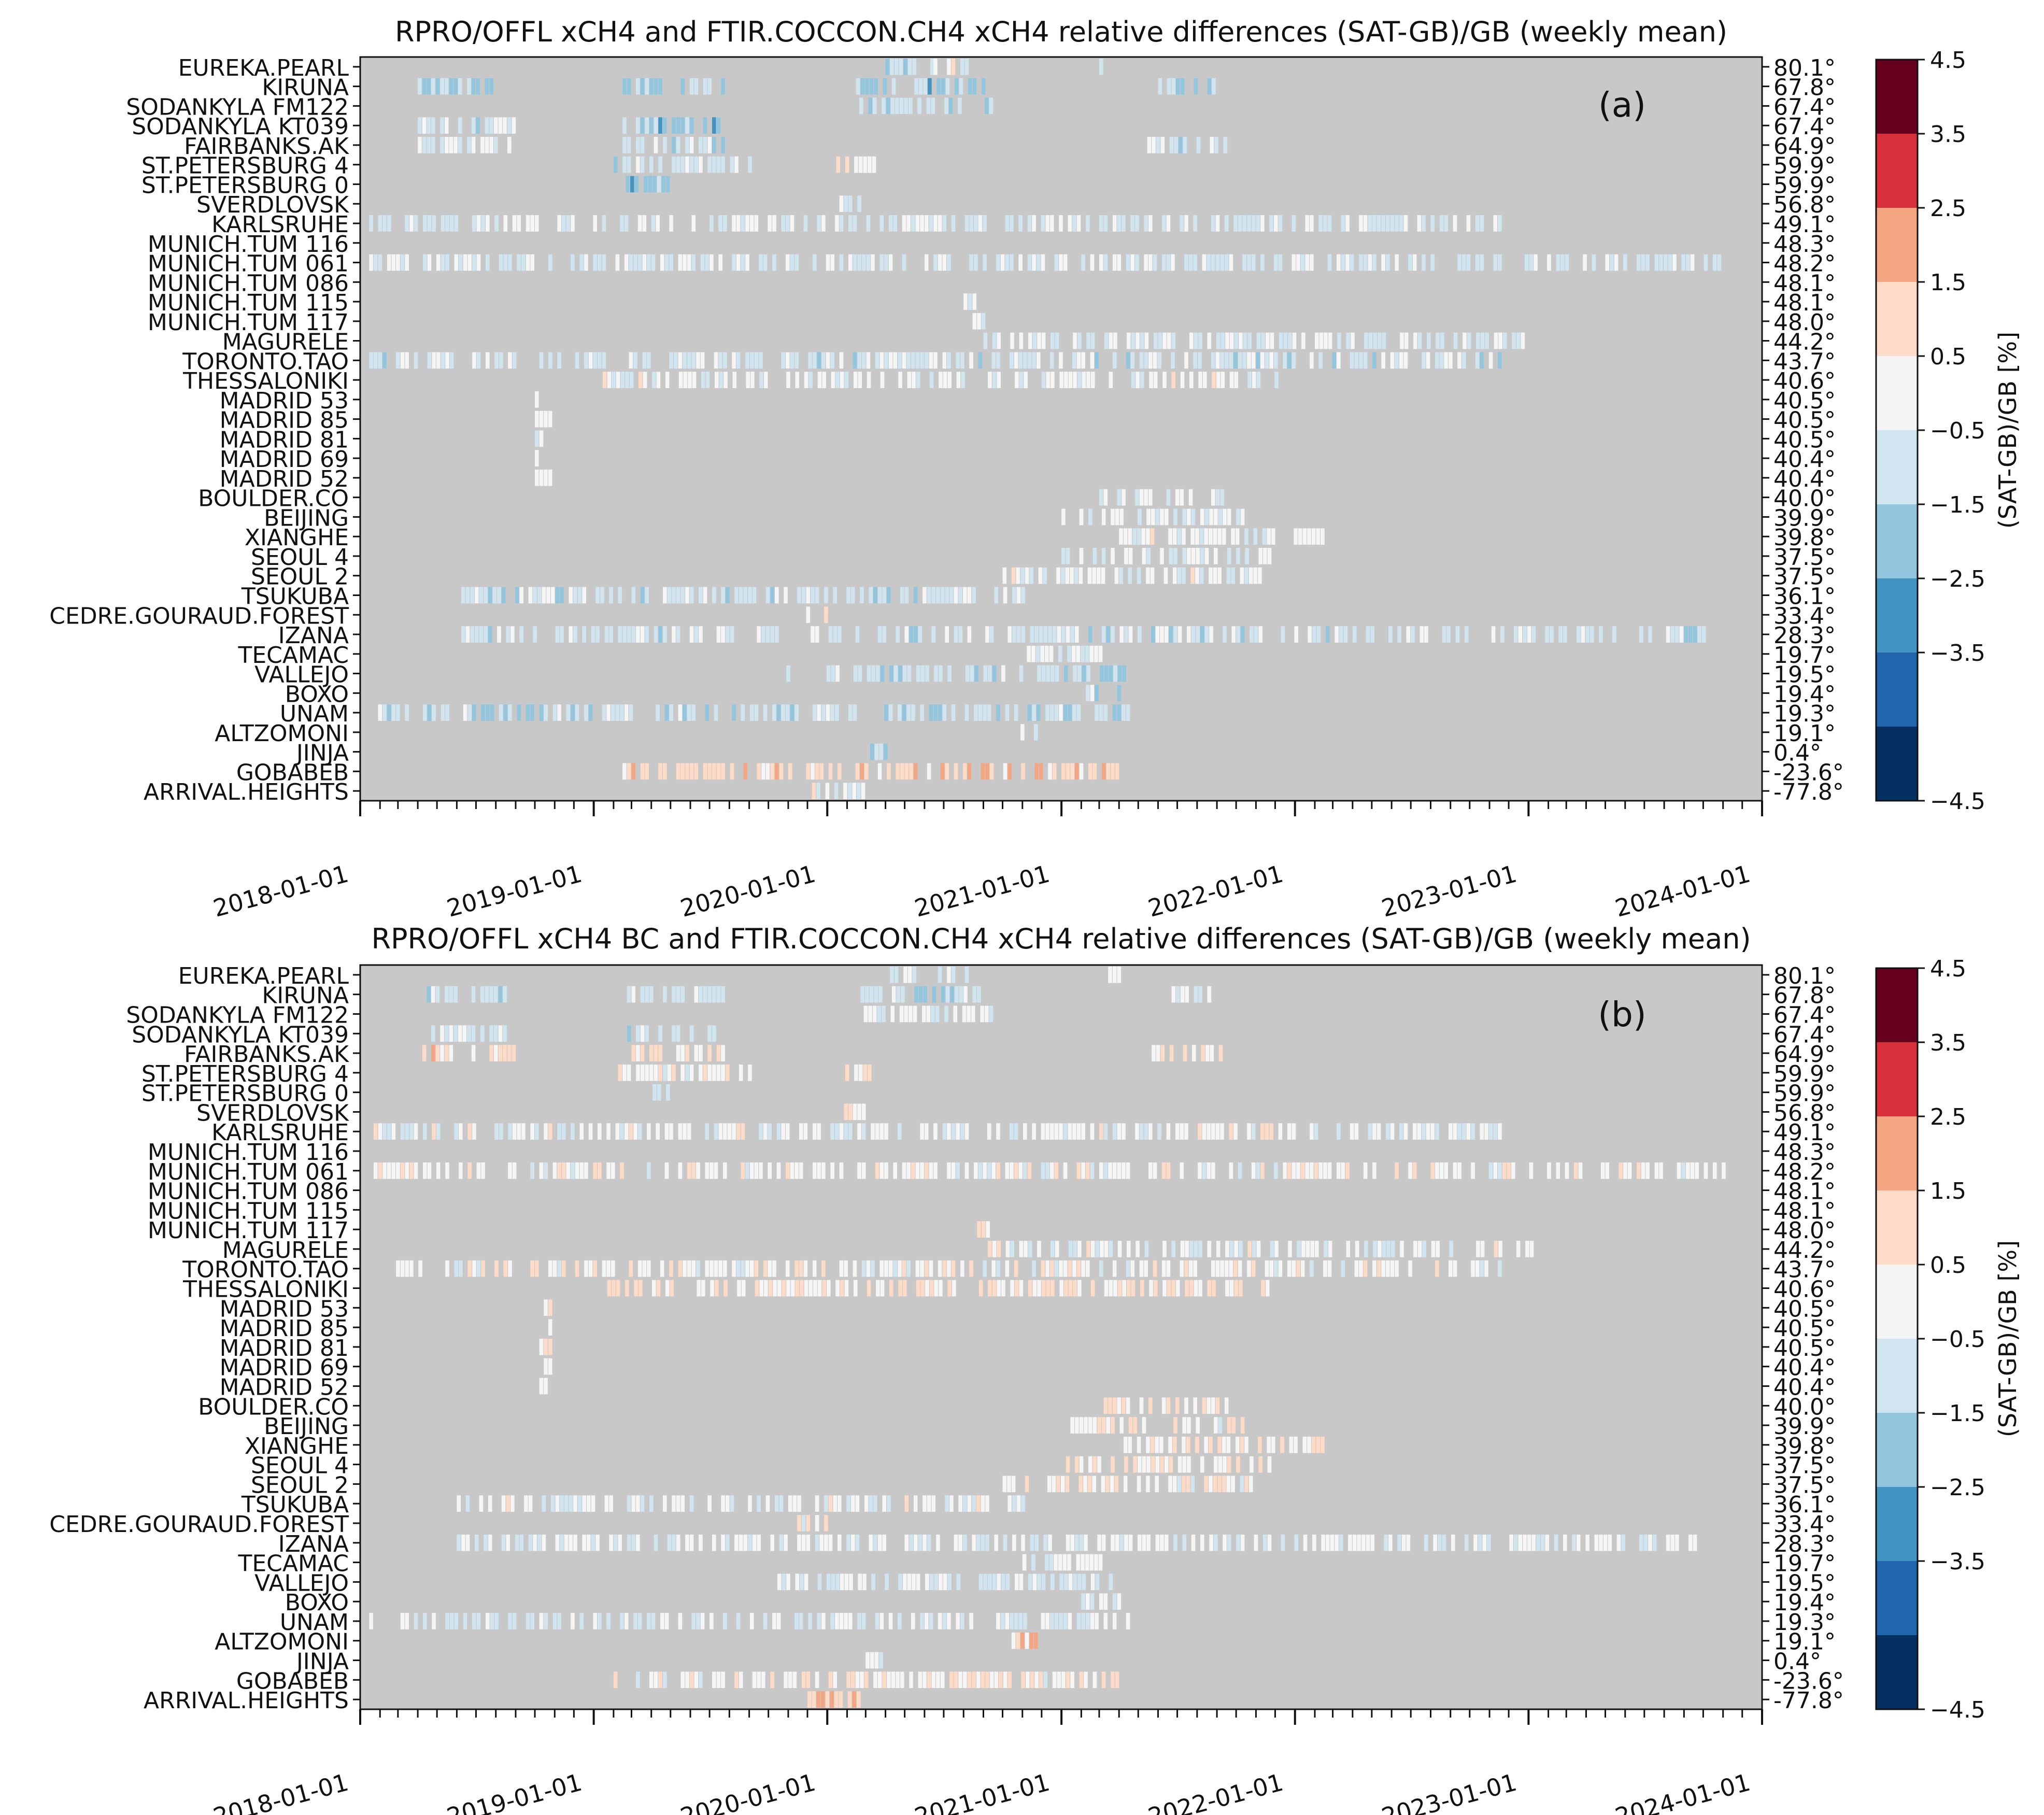  Describe the element at coordinates (285, 1250) in the screenshot. I see `station-label: MAGURELE` at that location.